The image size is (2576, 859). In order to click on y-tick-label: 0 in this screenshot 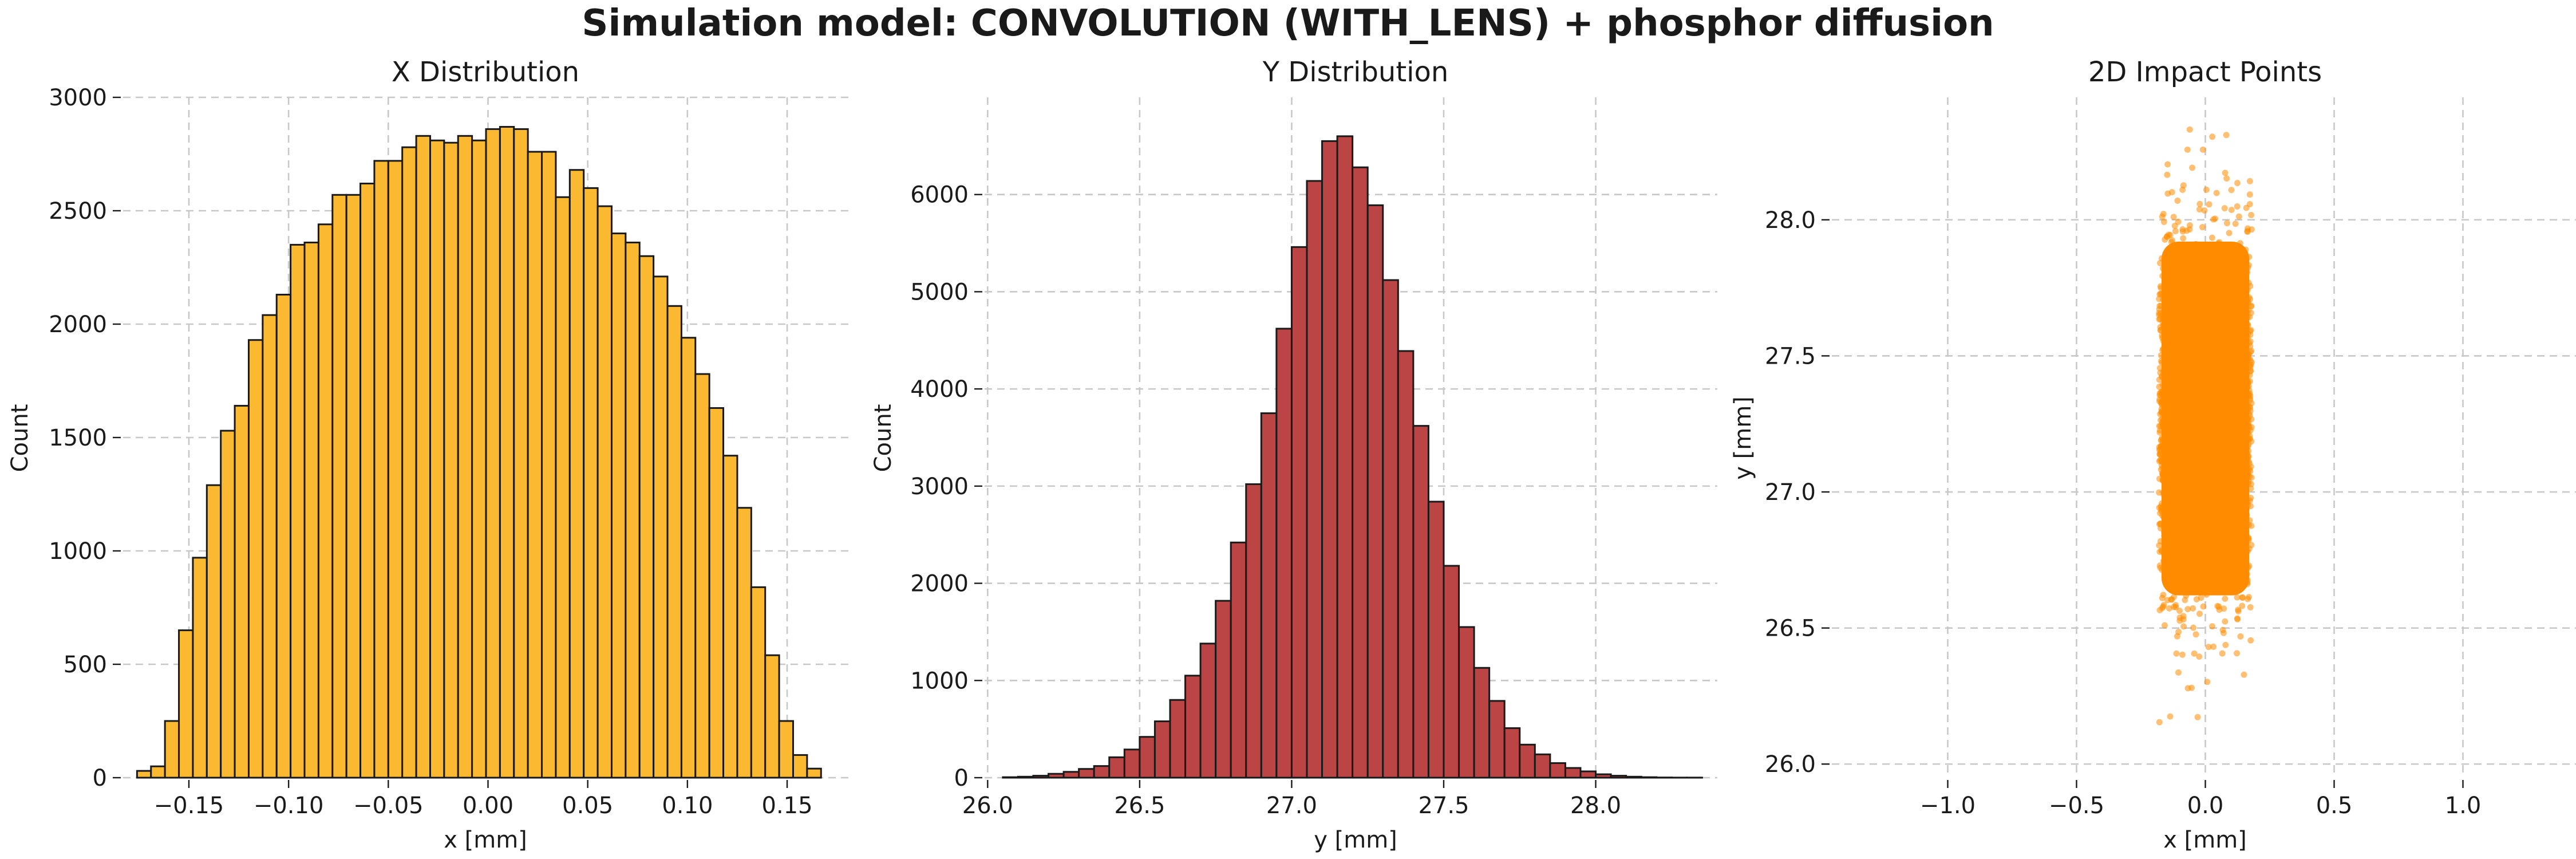, I will do `click(961, 778)`.